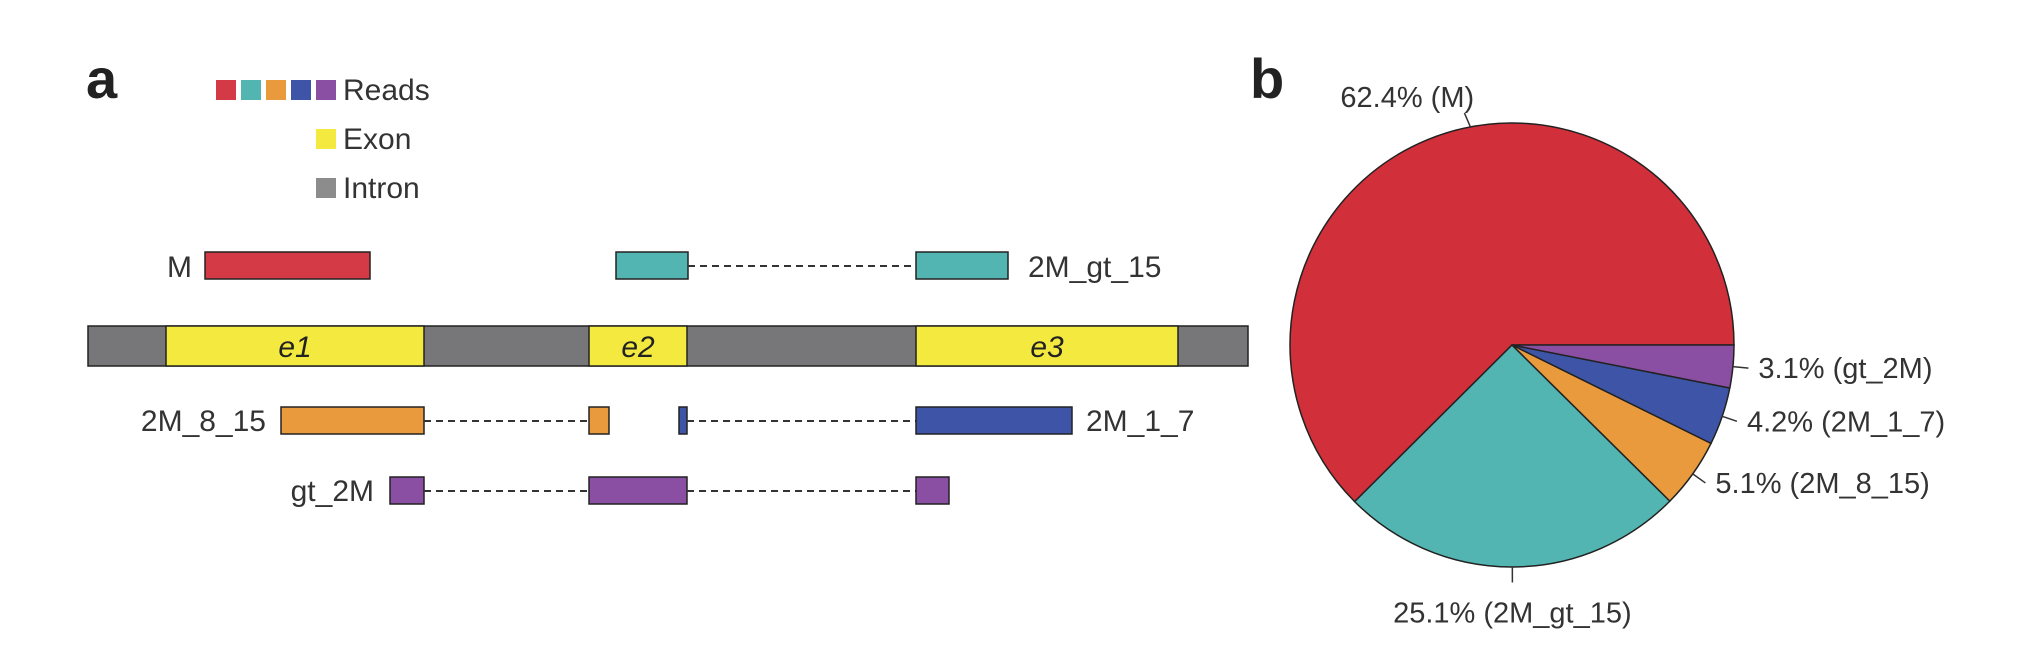 Image resolution: width=2038 pixels, height=658 pixels. I want to click on exon-e2-label: e2, so click(638, 347).